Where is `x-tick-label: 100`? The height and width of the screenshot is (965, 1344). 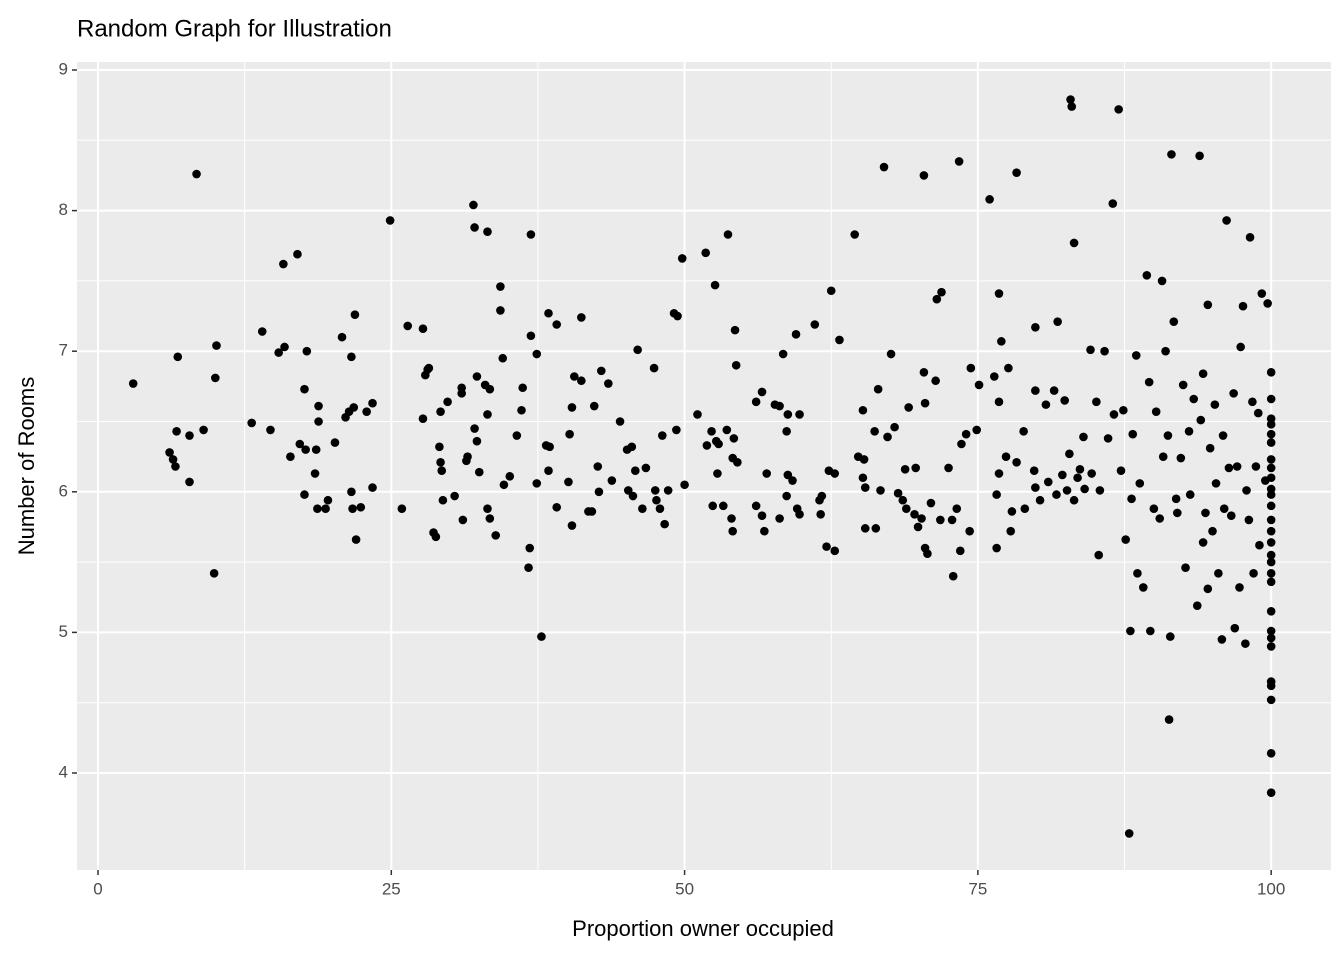
x-tick-label: 100 is located at coordinates (1271, 888).